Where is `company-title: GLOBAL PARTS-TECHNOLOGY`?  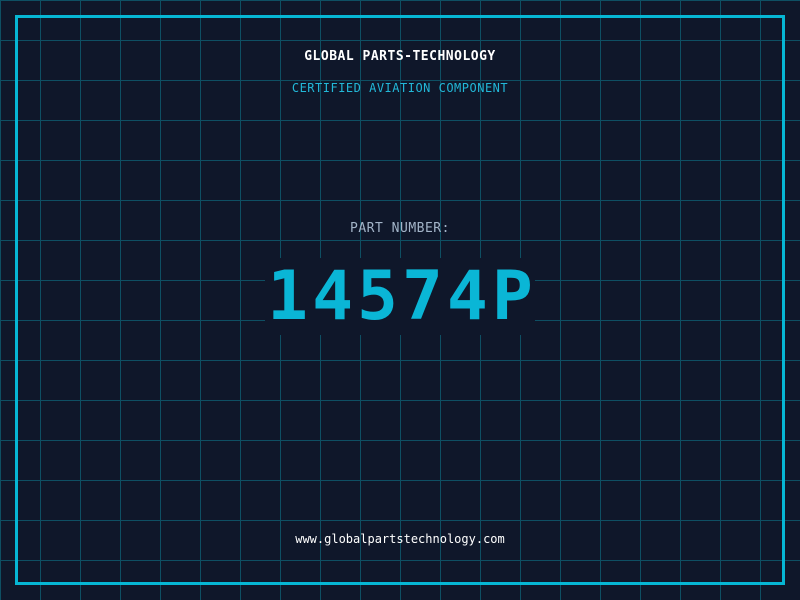 company-title: GLOBAL PARTS-TECHNOLOGY is located at coordinates (400, 56).